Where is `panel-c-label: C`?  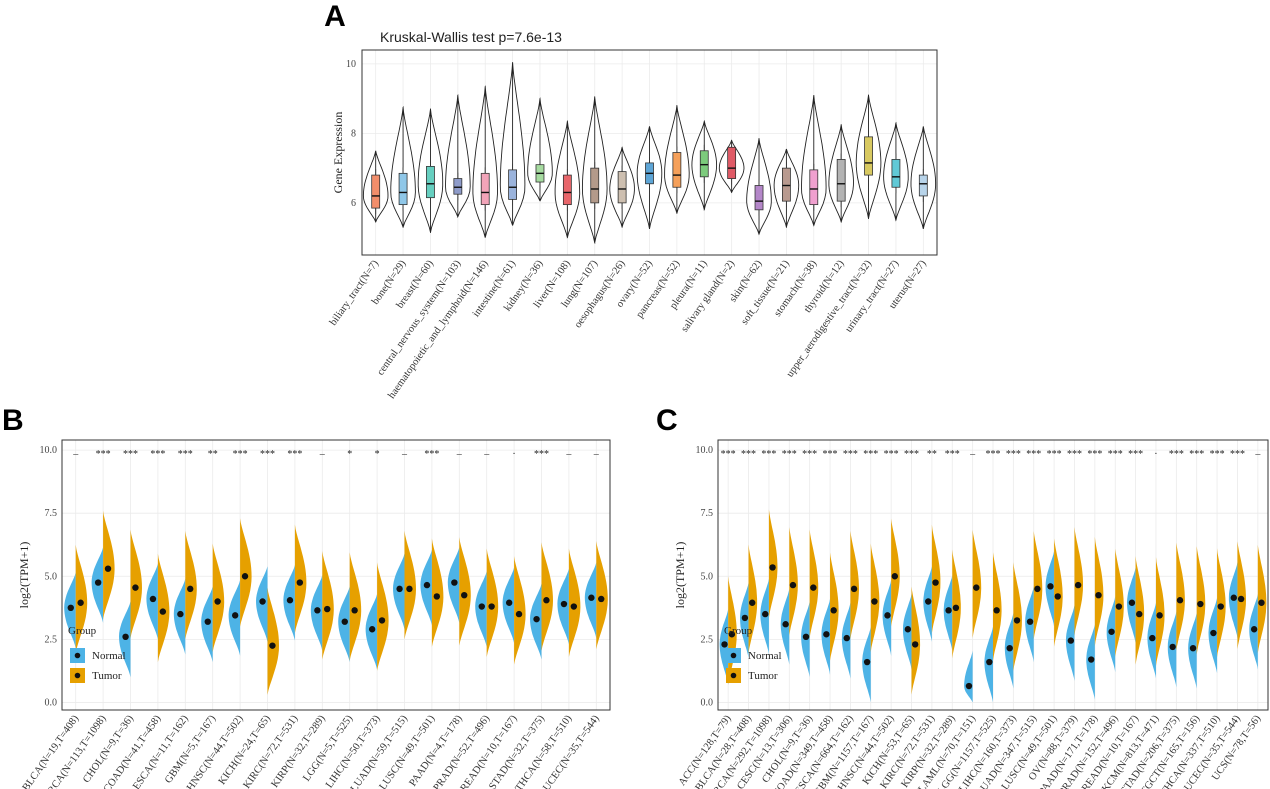 panel-c-label: C is located at coordinates (667, 420).